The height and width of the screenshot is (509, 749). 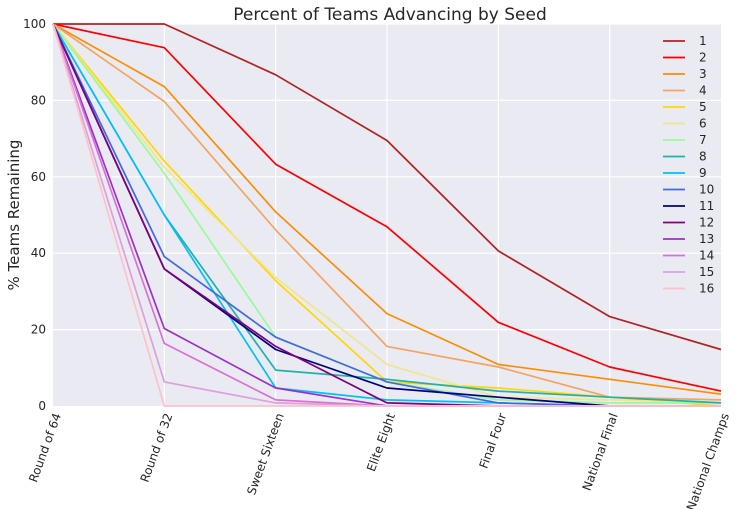 What do you see at coordinates (38, 330) in the screenshot?
I see `y-tick-label: 20` at bounding box center [38, 330].